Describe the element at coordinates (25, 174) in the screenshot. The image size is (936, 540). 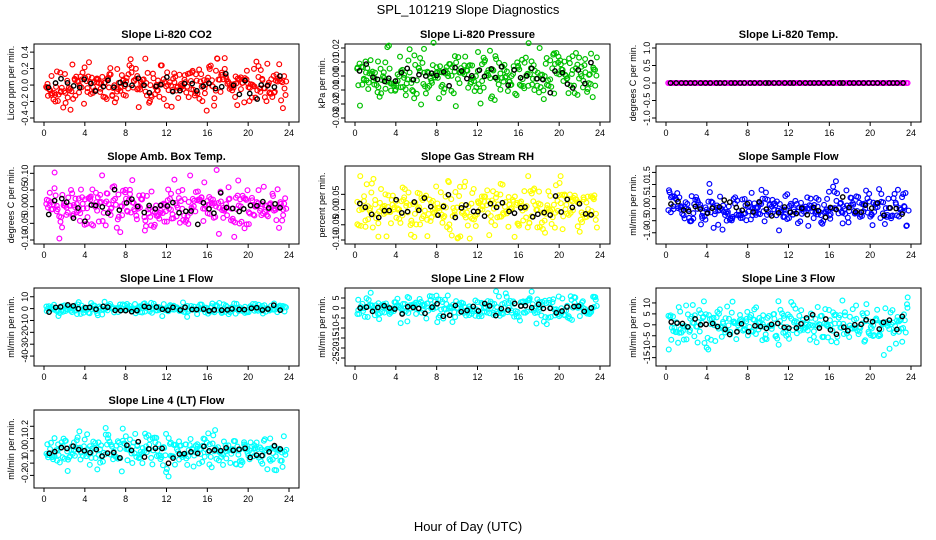
I see `y-tick-label: 0.10` at that location.